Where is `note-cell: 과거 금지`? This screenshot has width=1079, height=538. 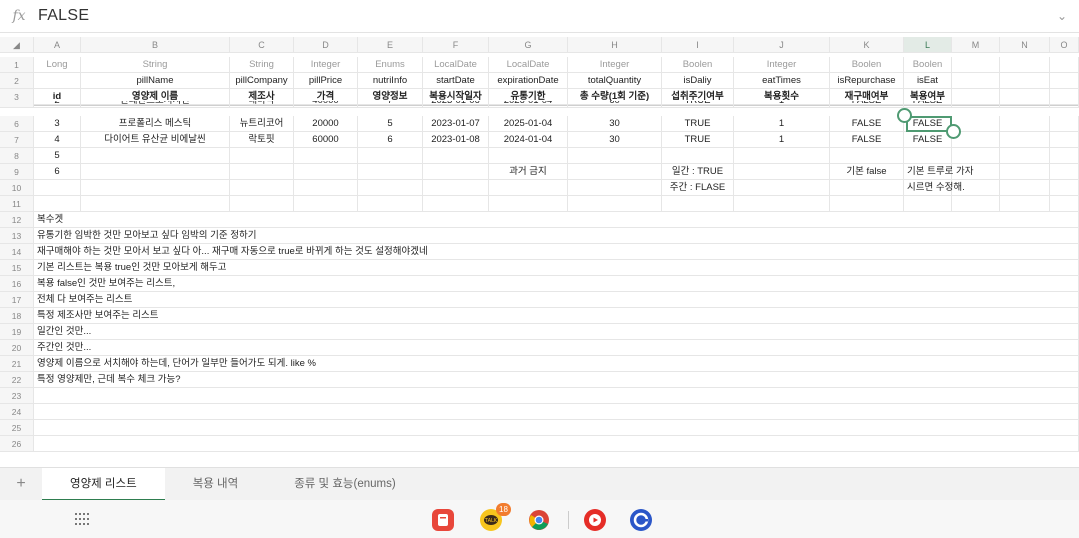 note-cell: 과거 금지 is located at coordinates (528, 172).